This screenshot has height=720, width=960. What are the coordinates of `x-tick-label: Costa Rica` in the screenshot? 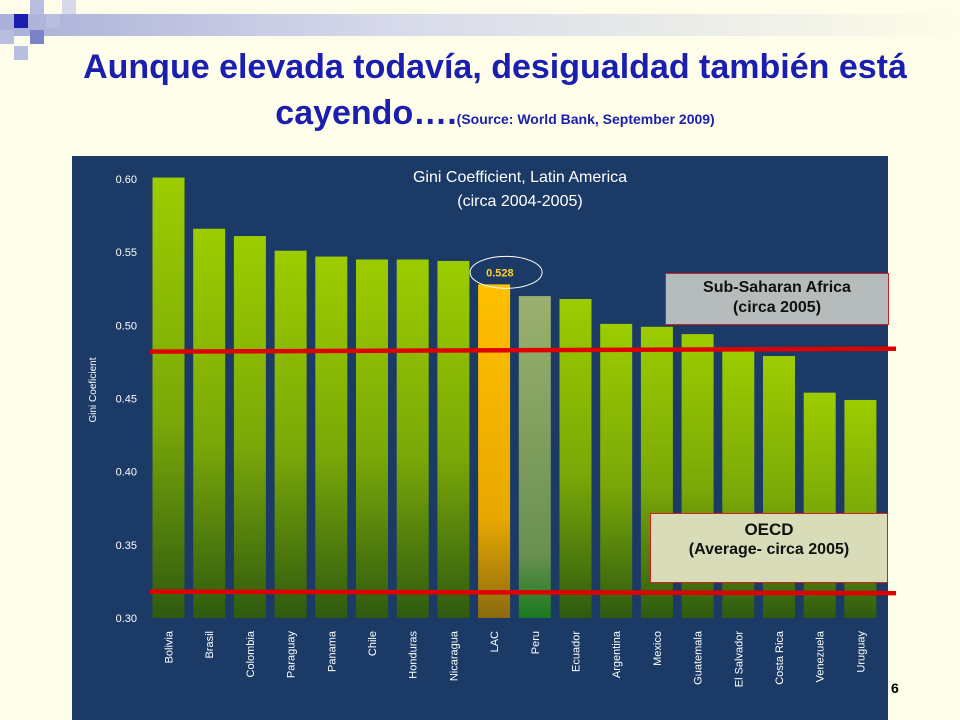 It's located at (780, 657).